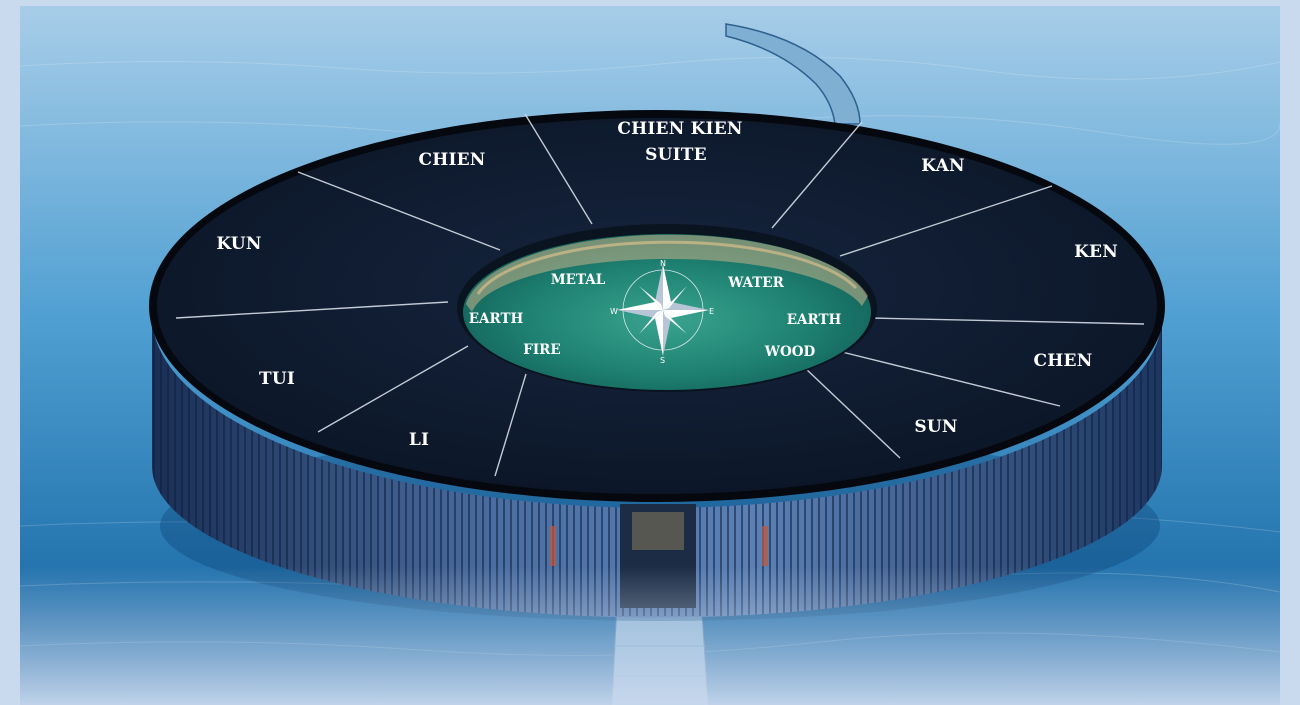 This screenshot has width=1300, height=705. Describe the element at coordinates (814, 320) in the screenshot. I see `element-label-earth-east: EARTH` at that location.